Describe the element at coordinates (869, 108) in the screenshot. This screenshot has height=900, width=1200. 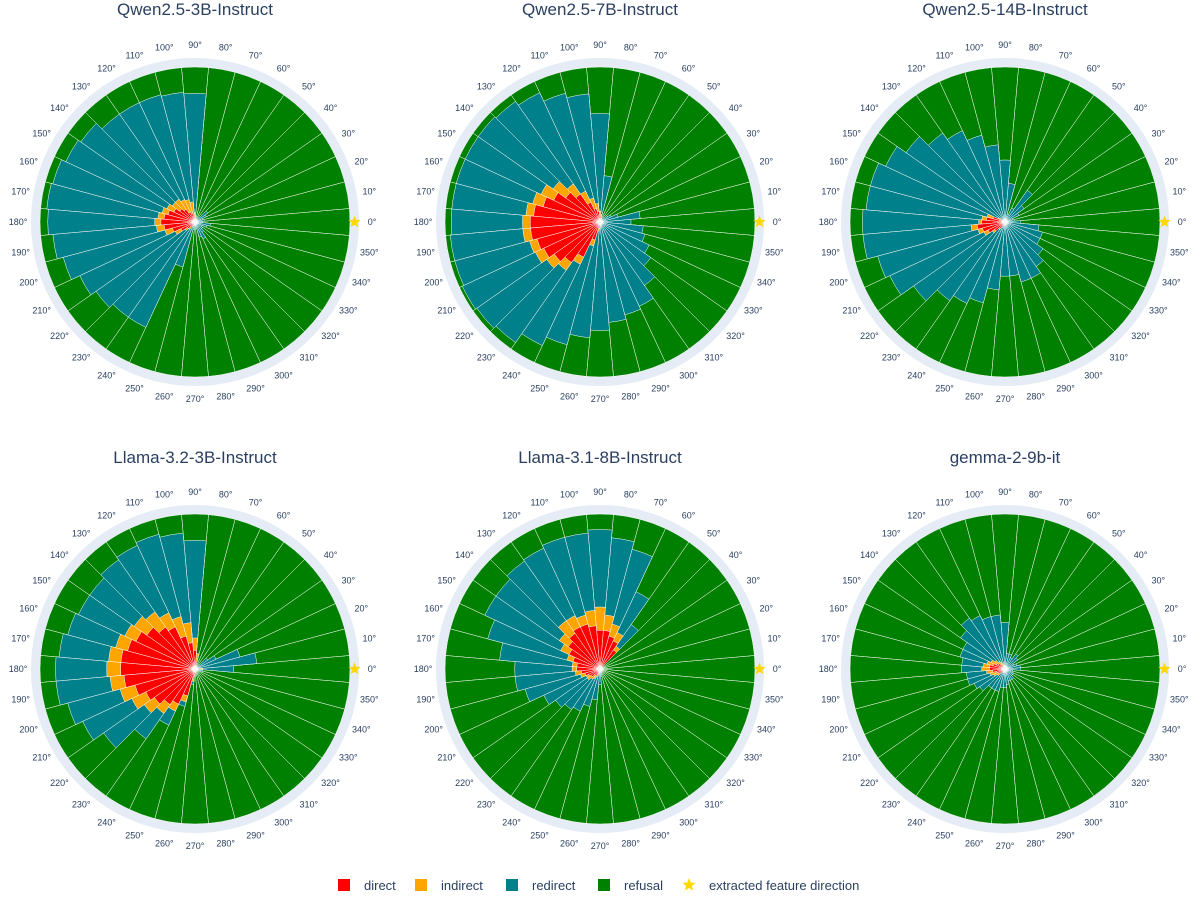
I see `angular-tick-label: 140°` at that location.